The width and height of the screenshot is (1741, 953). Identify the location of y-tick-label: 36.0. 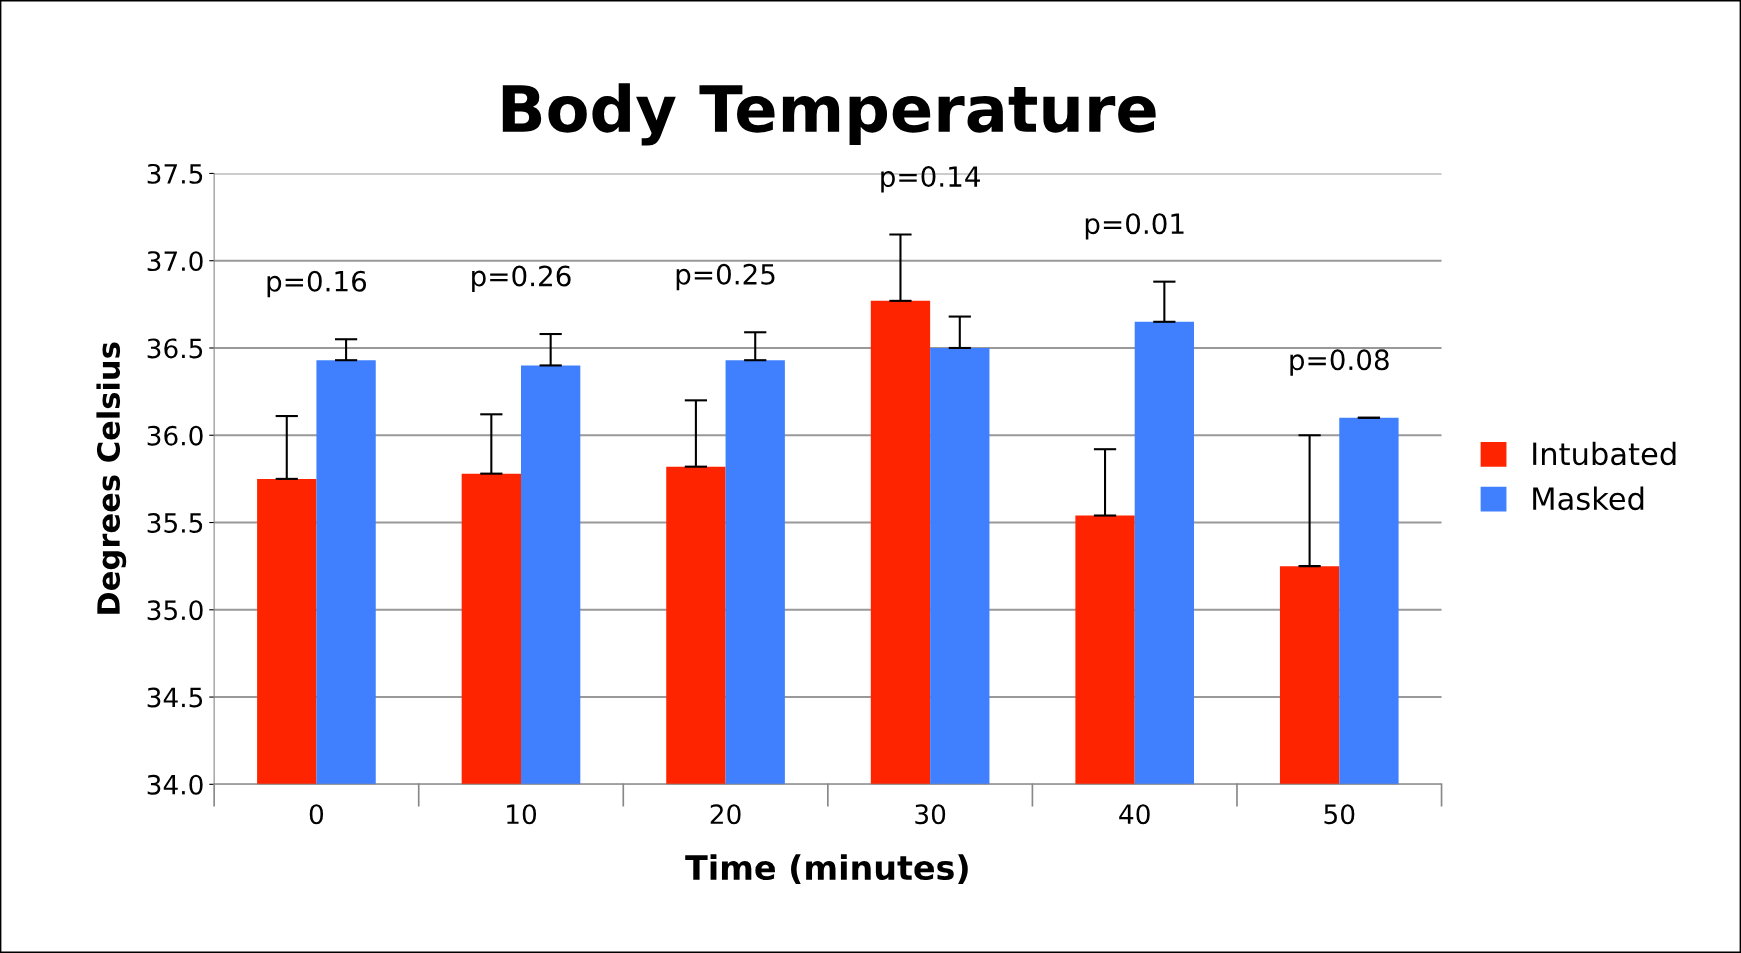
(175, 435).